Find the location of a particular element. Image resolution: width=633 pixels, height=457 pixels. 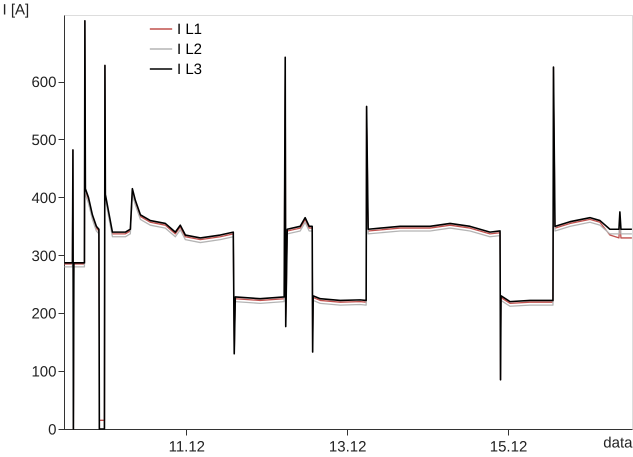

legend-label: I L2 is located at coordinates (189, 49).